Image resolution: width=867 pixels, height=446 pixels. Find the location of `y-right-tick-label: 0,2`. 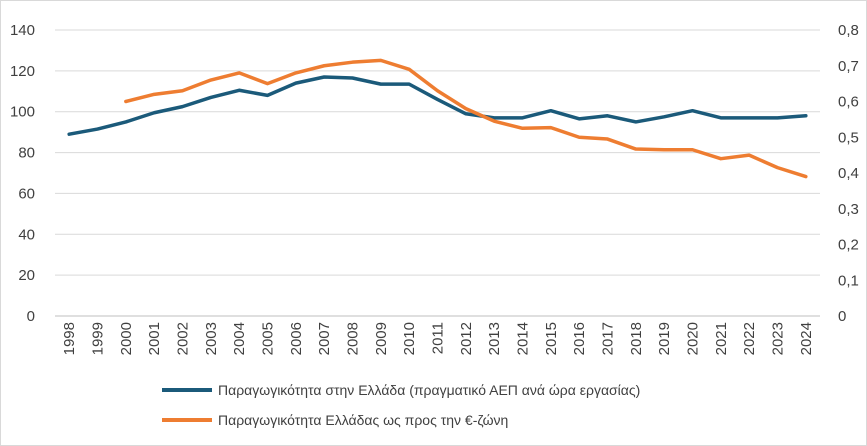

y-right-tick-label: 0,2 is located at coordinates (848, 245).